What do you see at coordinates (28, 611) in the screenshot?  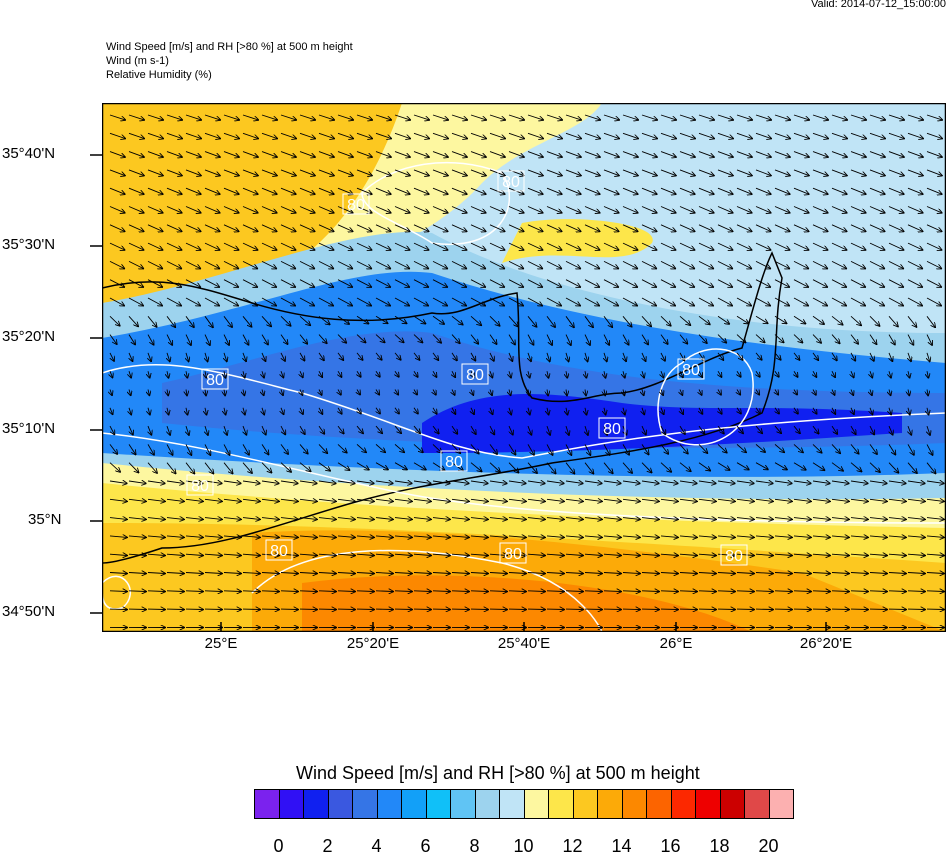 I see `lat-label: 34°50'N` at bounding box center [28, 611].